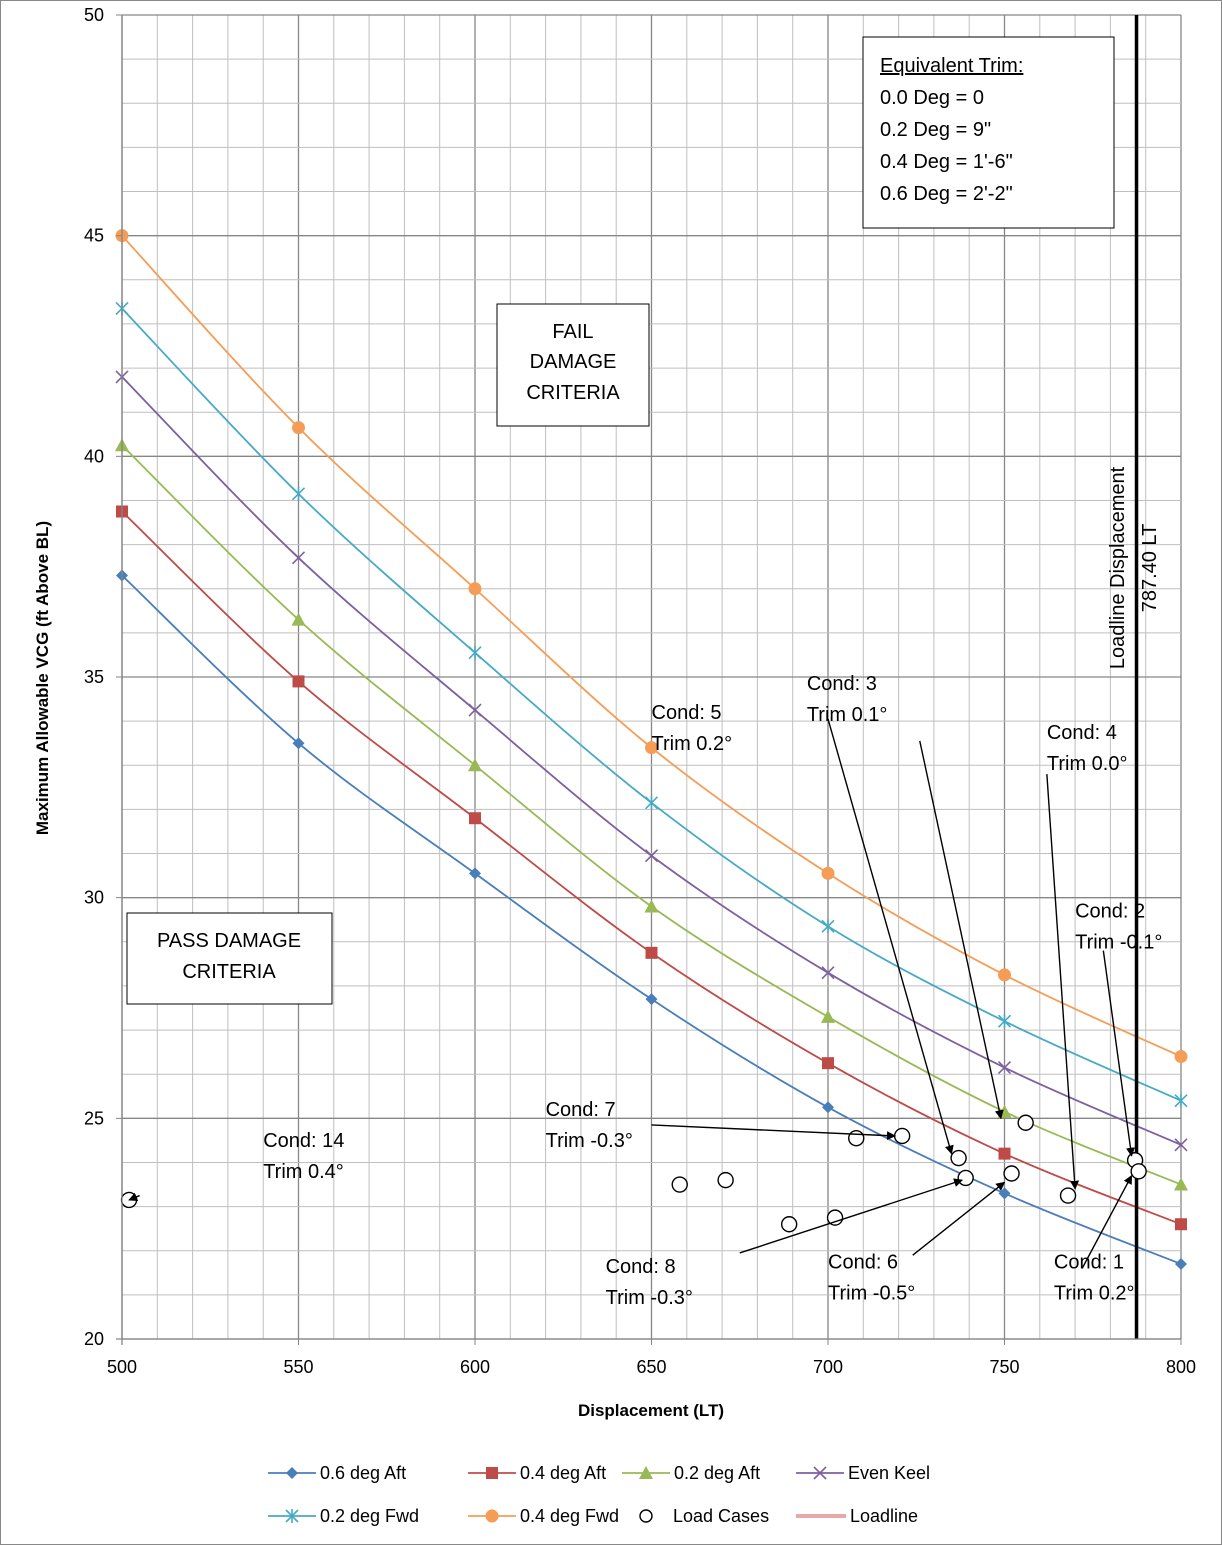 Image resolution: width=1222 pixels, height=1545 pixels. I want to click on legend-label: Even Keel, so click(889, 1473).